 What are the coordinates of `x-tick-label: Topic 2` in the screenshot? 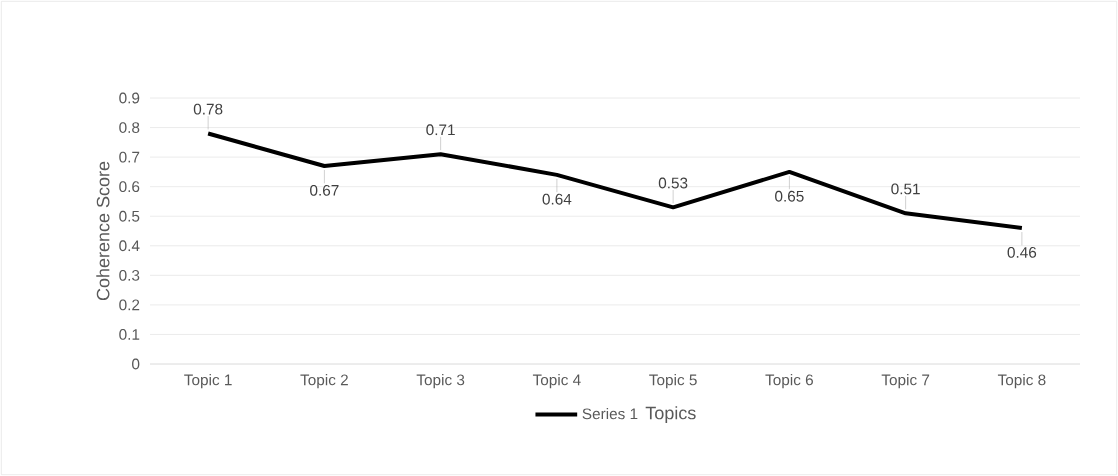 It's located at (324, 381).